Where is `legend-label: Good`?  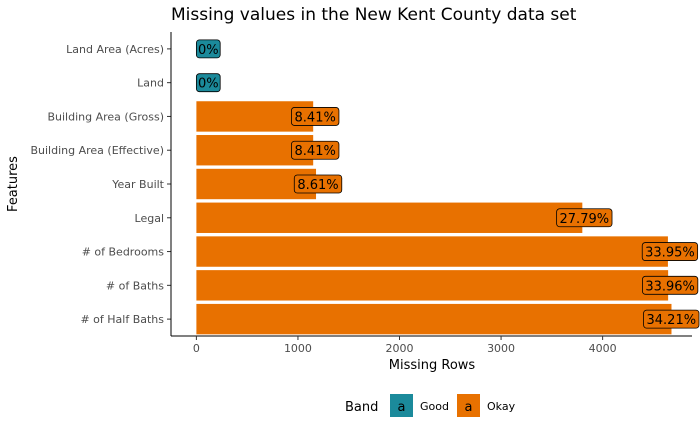 legend-label: Good is located at coordinates (434, 406).